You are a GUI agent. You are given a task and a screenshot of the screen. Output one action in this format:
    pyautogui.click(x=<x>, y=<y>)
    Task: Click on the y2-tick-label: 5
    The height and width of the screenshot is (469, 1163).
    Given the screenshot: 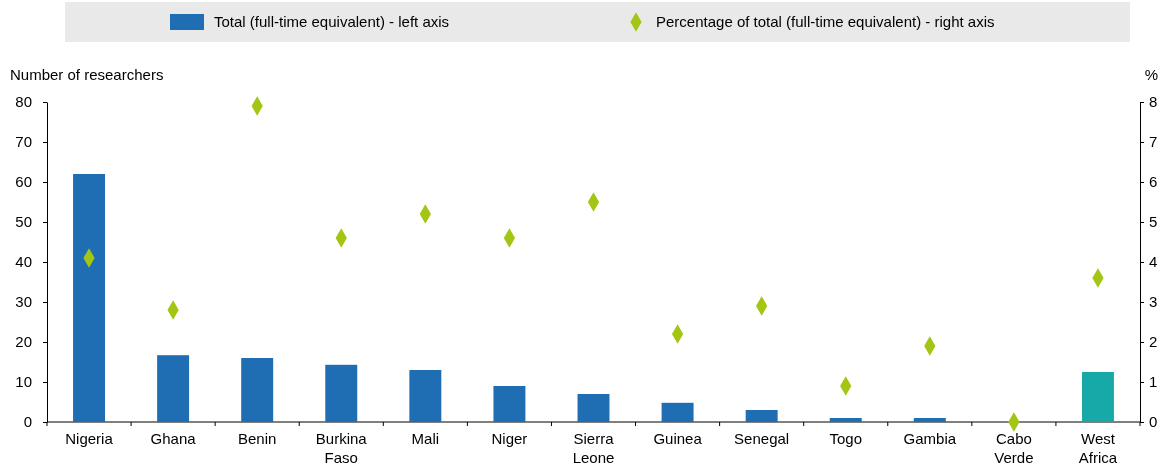 What is the action you would take?
    pyautogui.click(x=1153, y=222)
    